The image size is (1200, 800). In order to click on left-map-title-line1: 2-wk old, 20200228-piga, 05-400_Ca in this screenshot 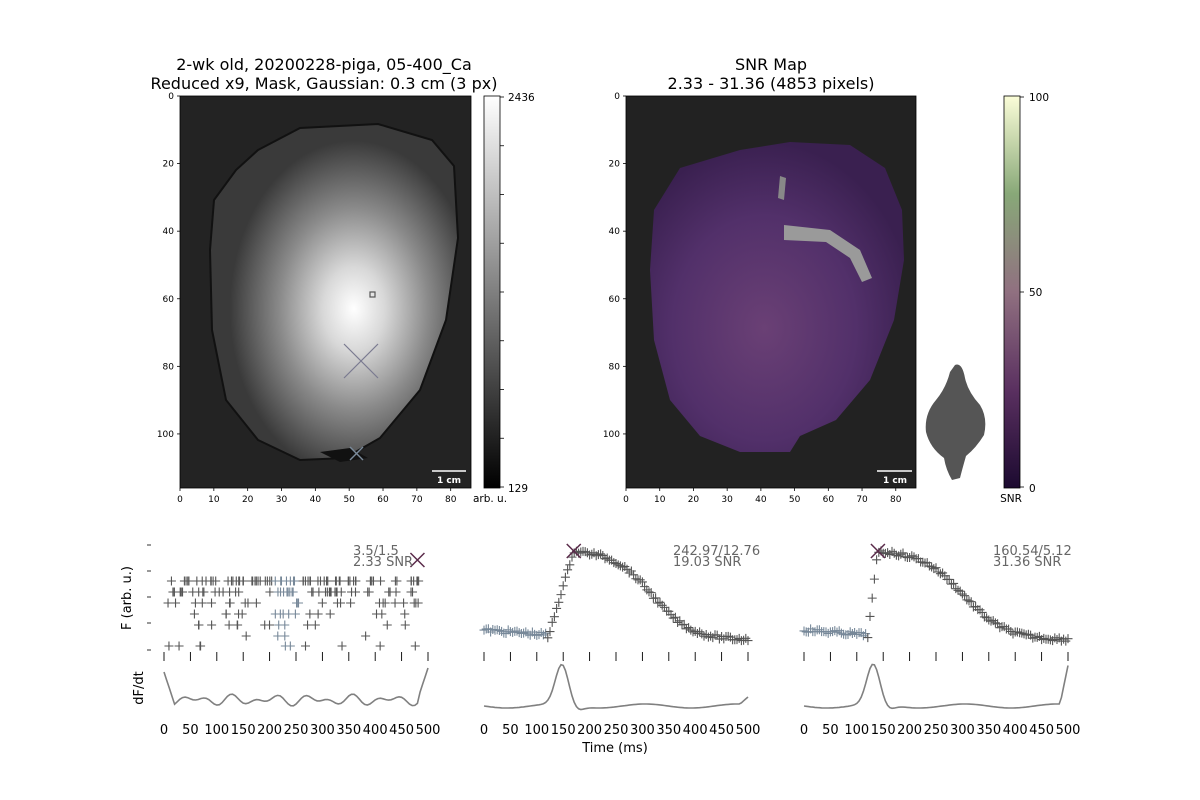, I will do `click(324, 65)`.